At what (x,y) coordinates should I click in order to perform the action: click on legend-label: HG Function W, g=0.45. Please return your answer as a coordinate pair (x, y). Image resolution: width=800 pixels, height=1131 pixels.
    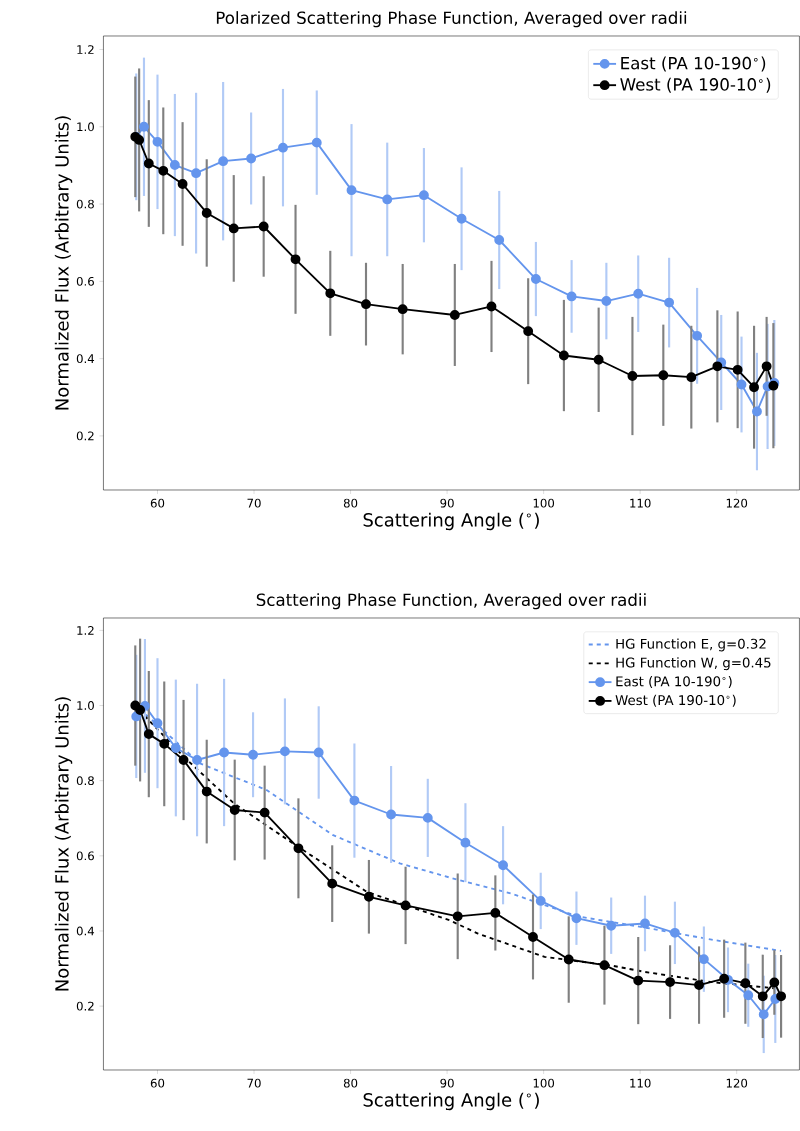
    Looking at the image, I should click on (693, 664).